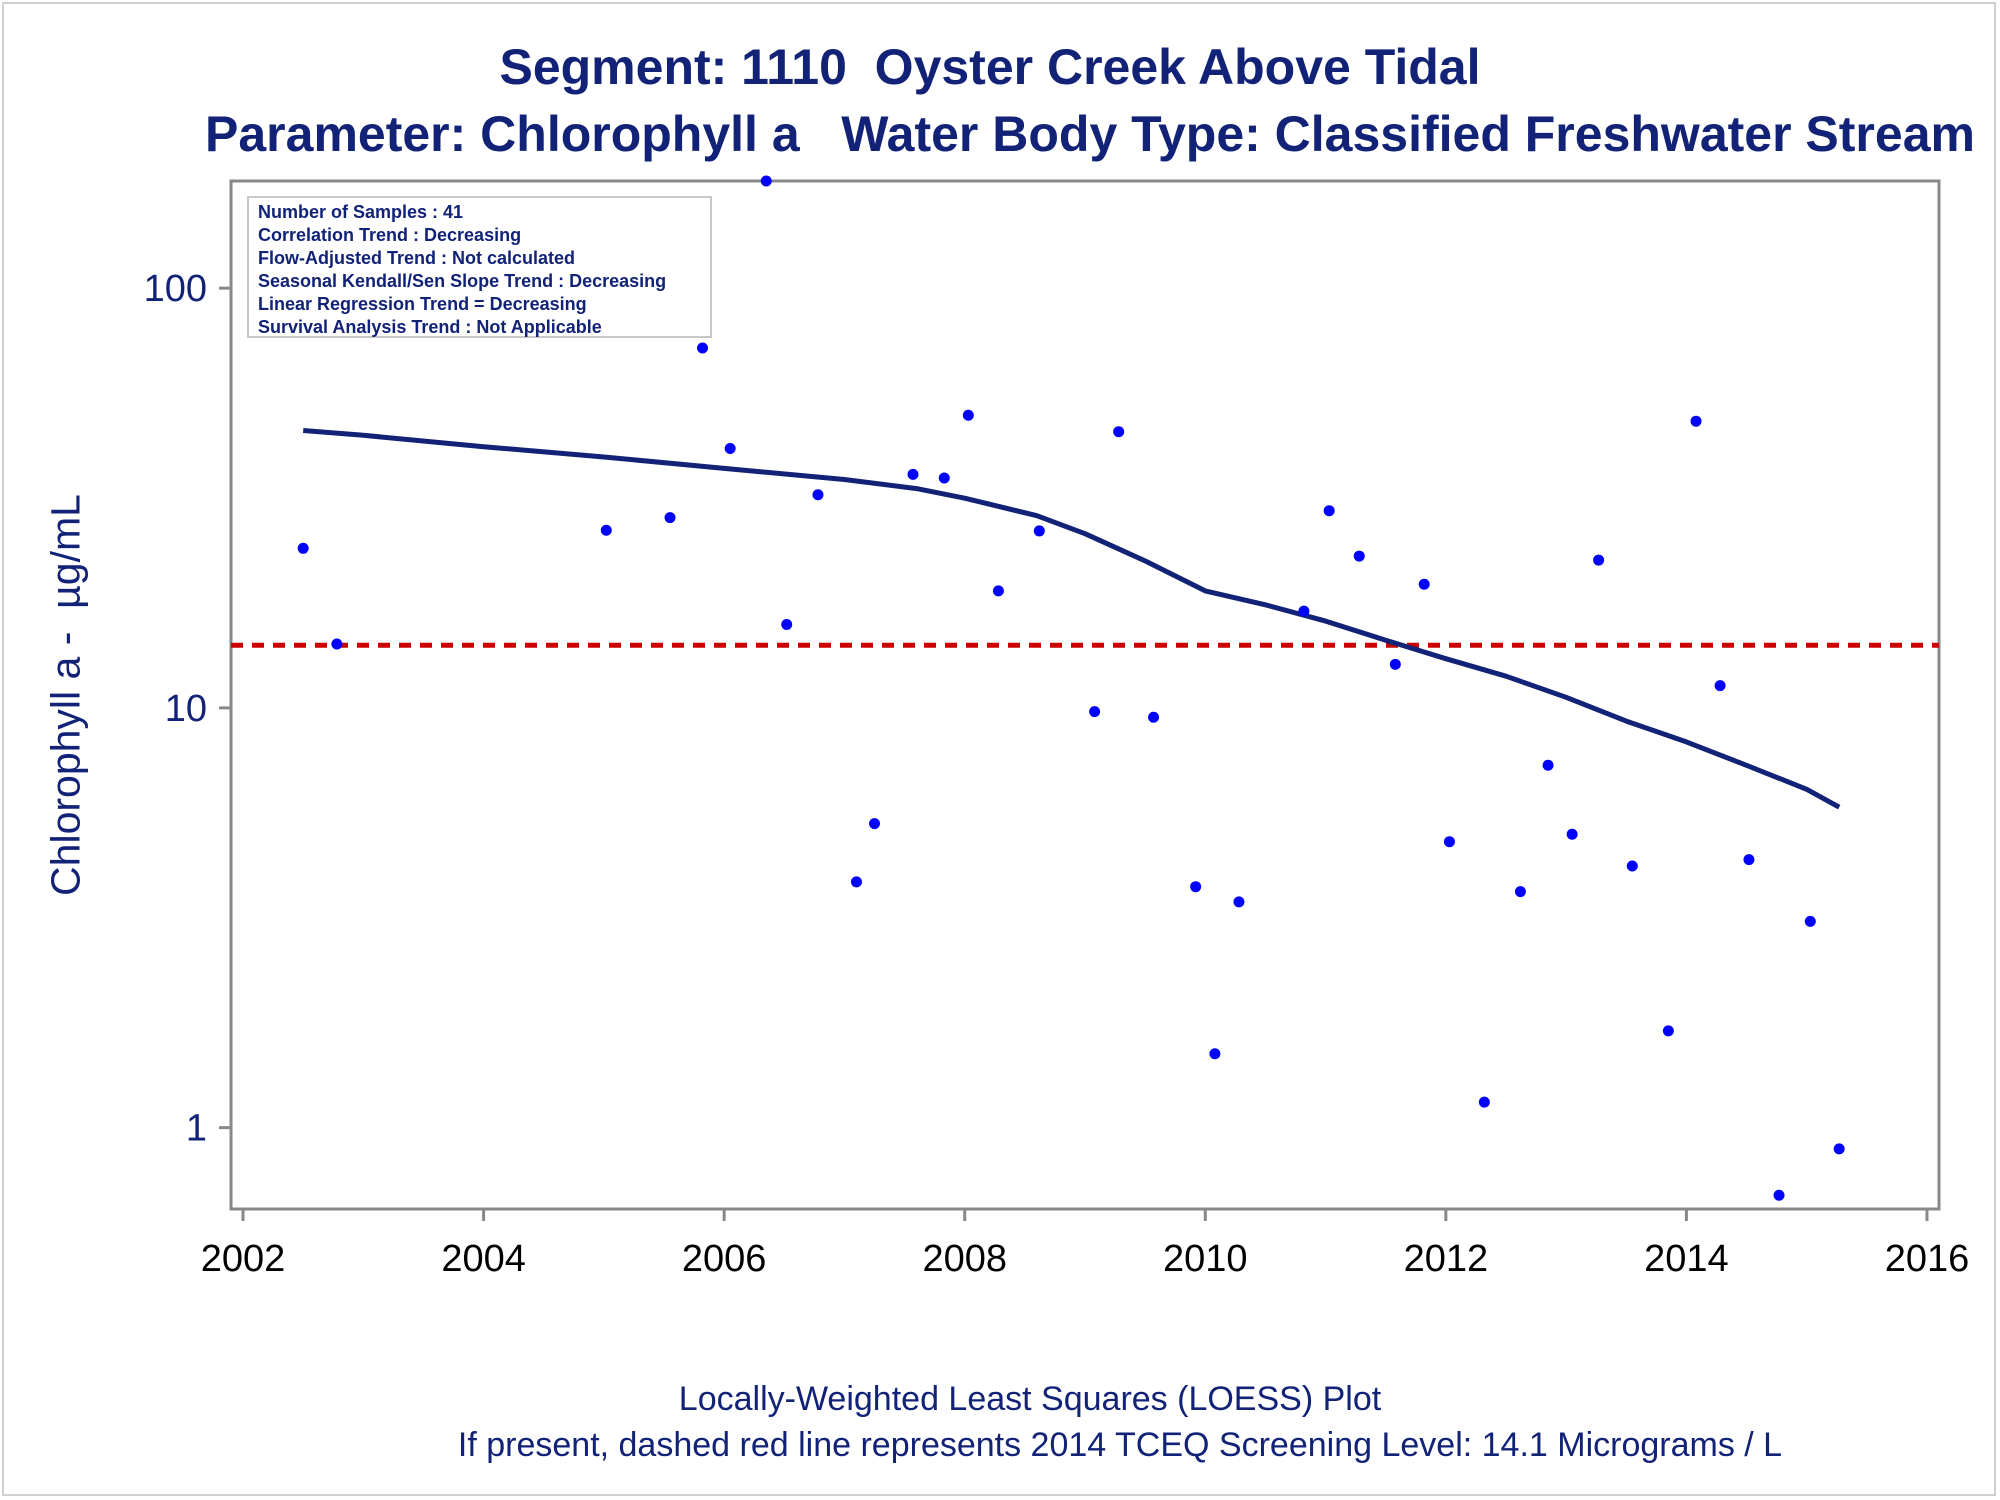  Describe the element at coordinates (1205, 1259) in the screenshot. I see `x-tick-label: 2010` at that location.